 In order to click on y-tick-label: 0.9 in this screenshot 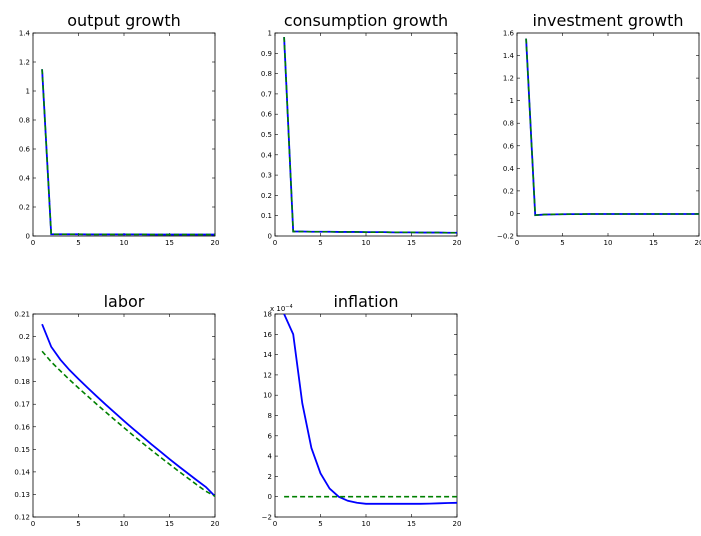, I will do `click(266, 54)`.